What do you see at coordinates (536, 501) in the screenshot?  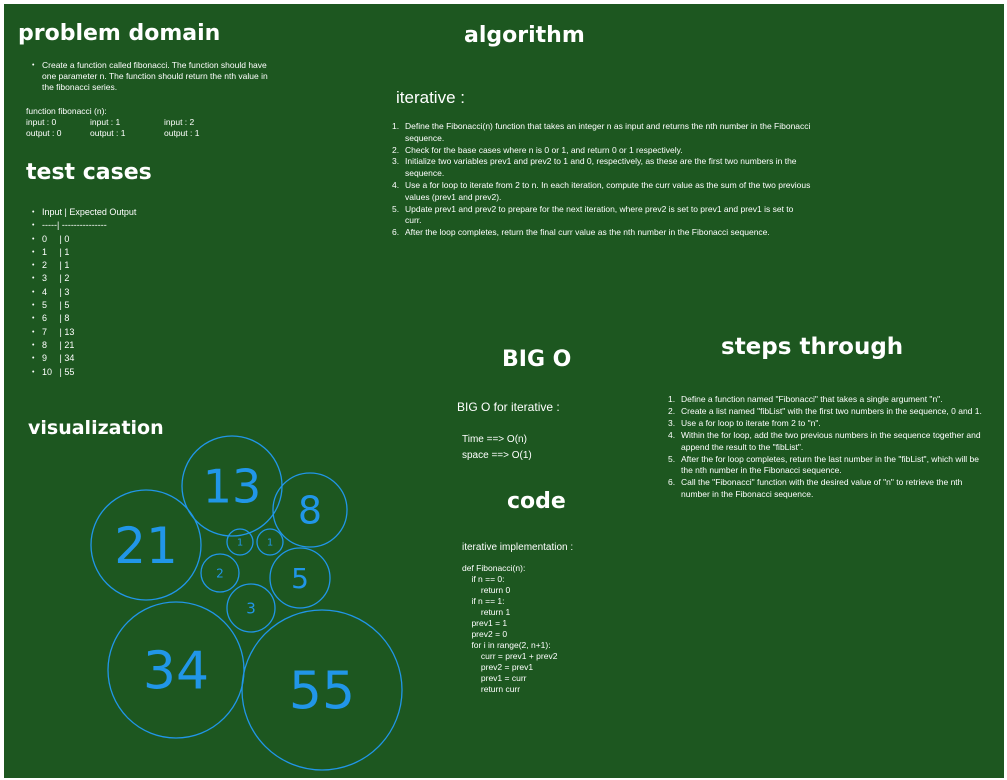 I see `code-heading: code` at bounding box center [536, 501].